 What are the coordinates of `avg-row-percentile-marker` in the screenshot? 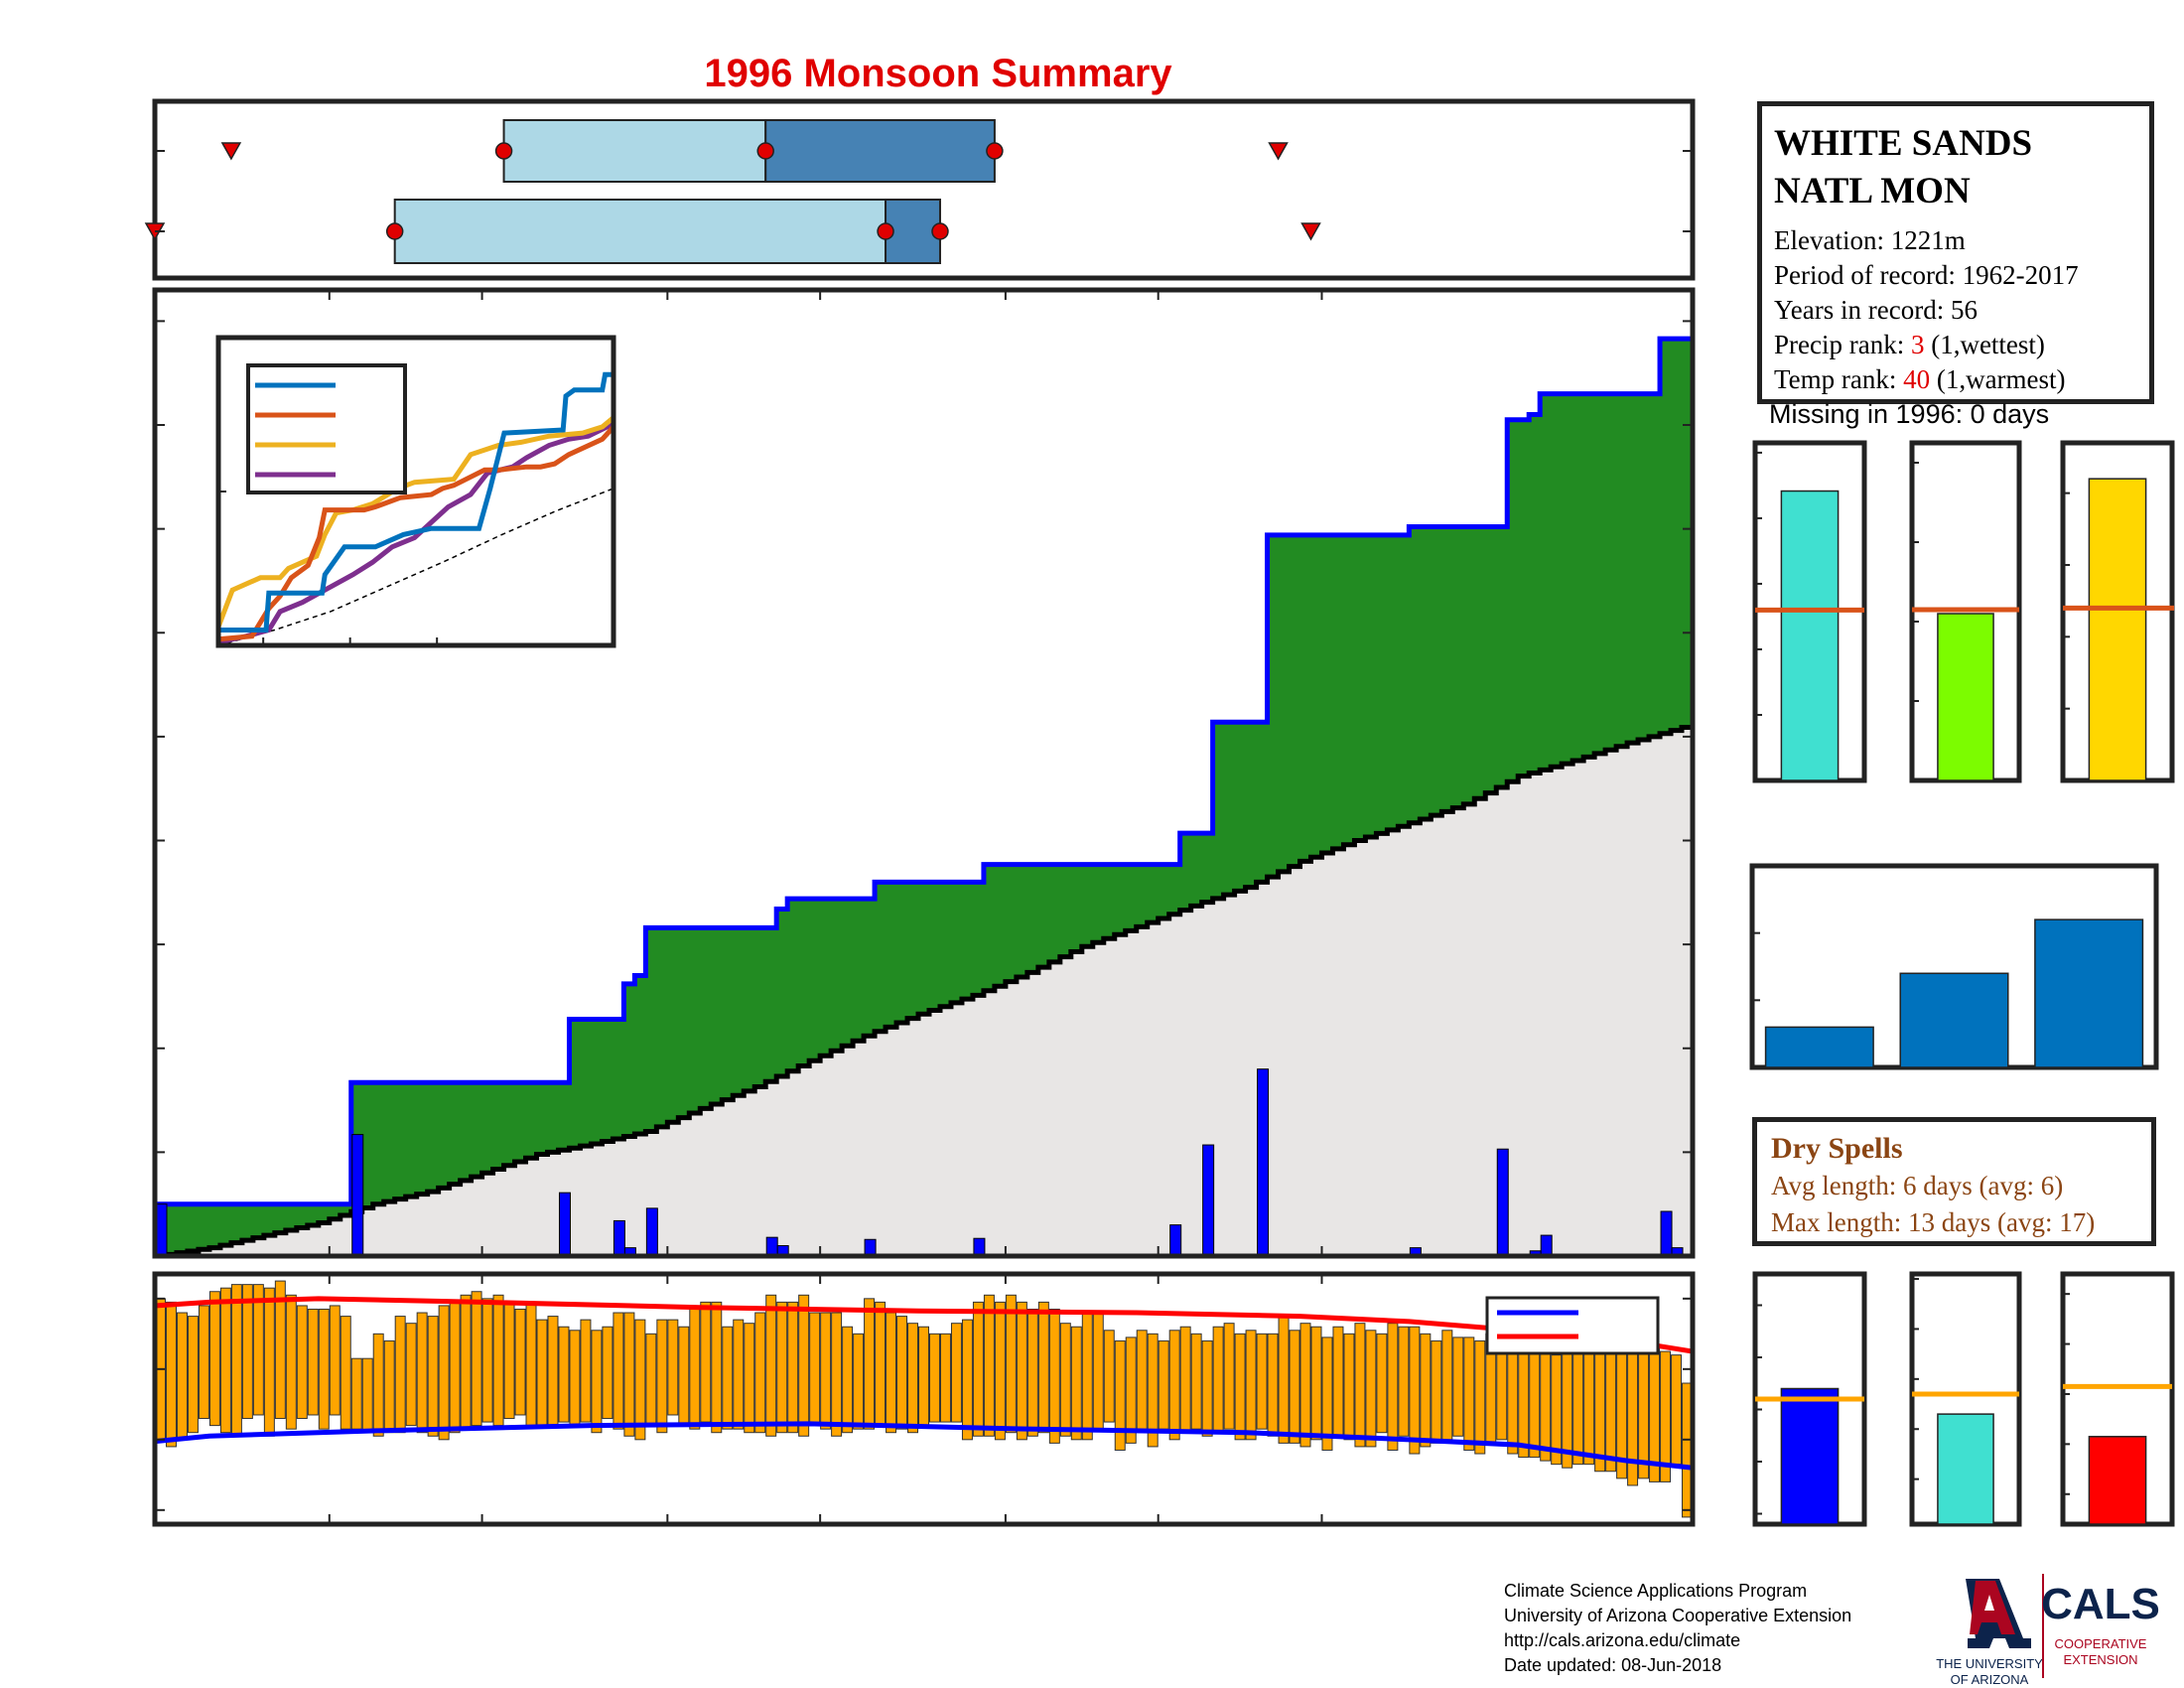 It's located at (995, 151).